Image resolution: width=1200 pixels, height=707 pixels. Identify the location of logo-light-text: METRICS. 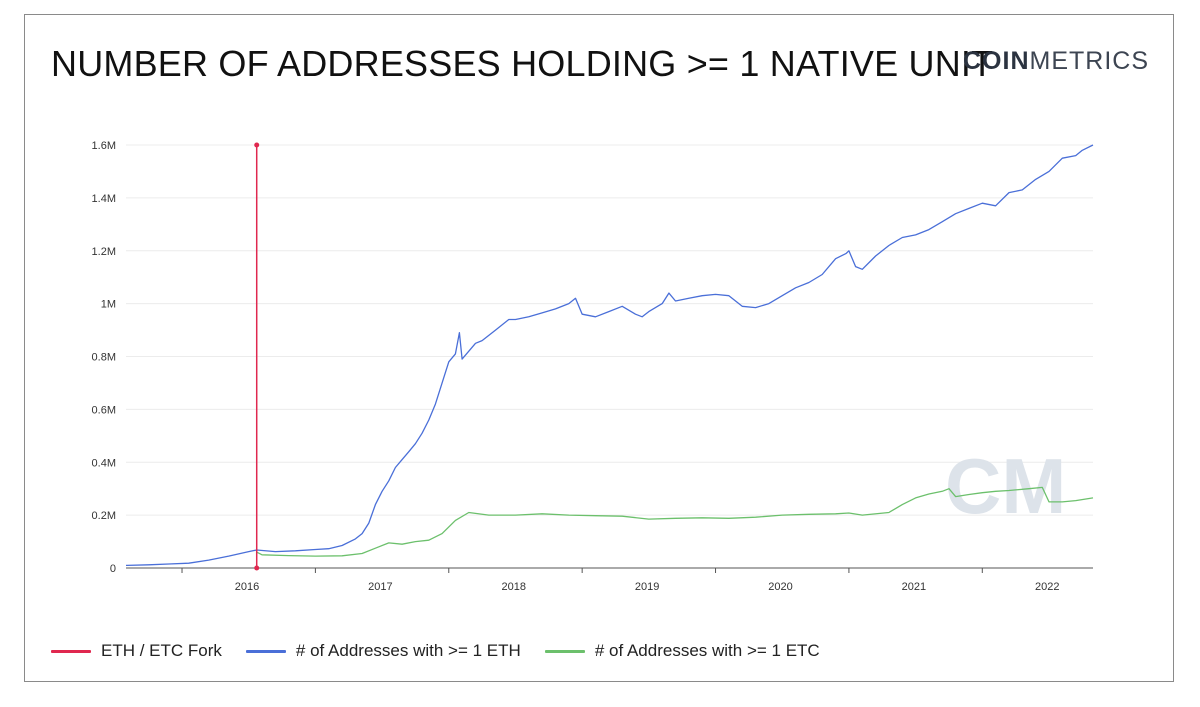
(1089, 61).